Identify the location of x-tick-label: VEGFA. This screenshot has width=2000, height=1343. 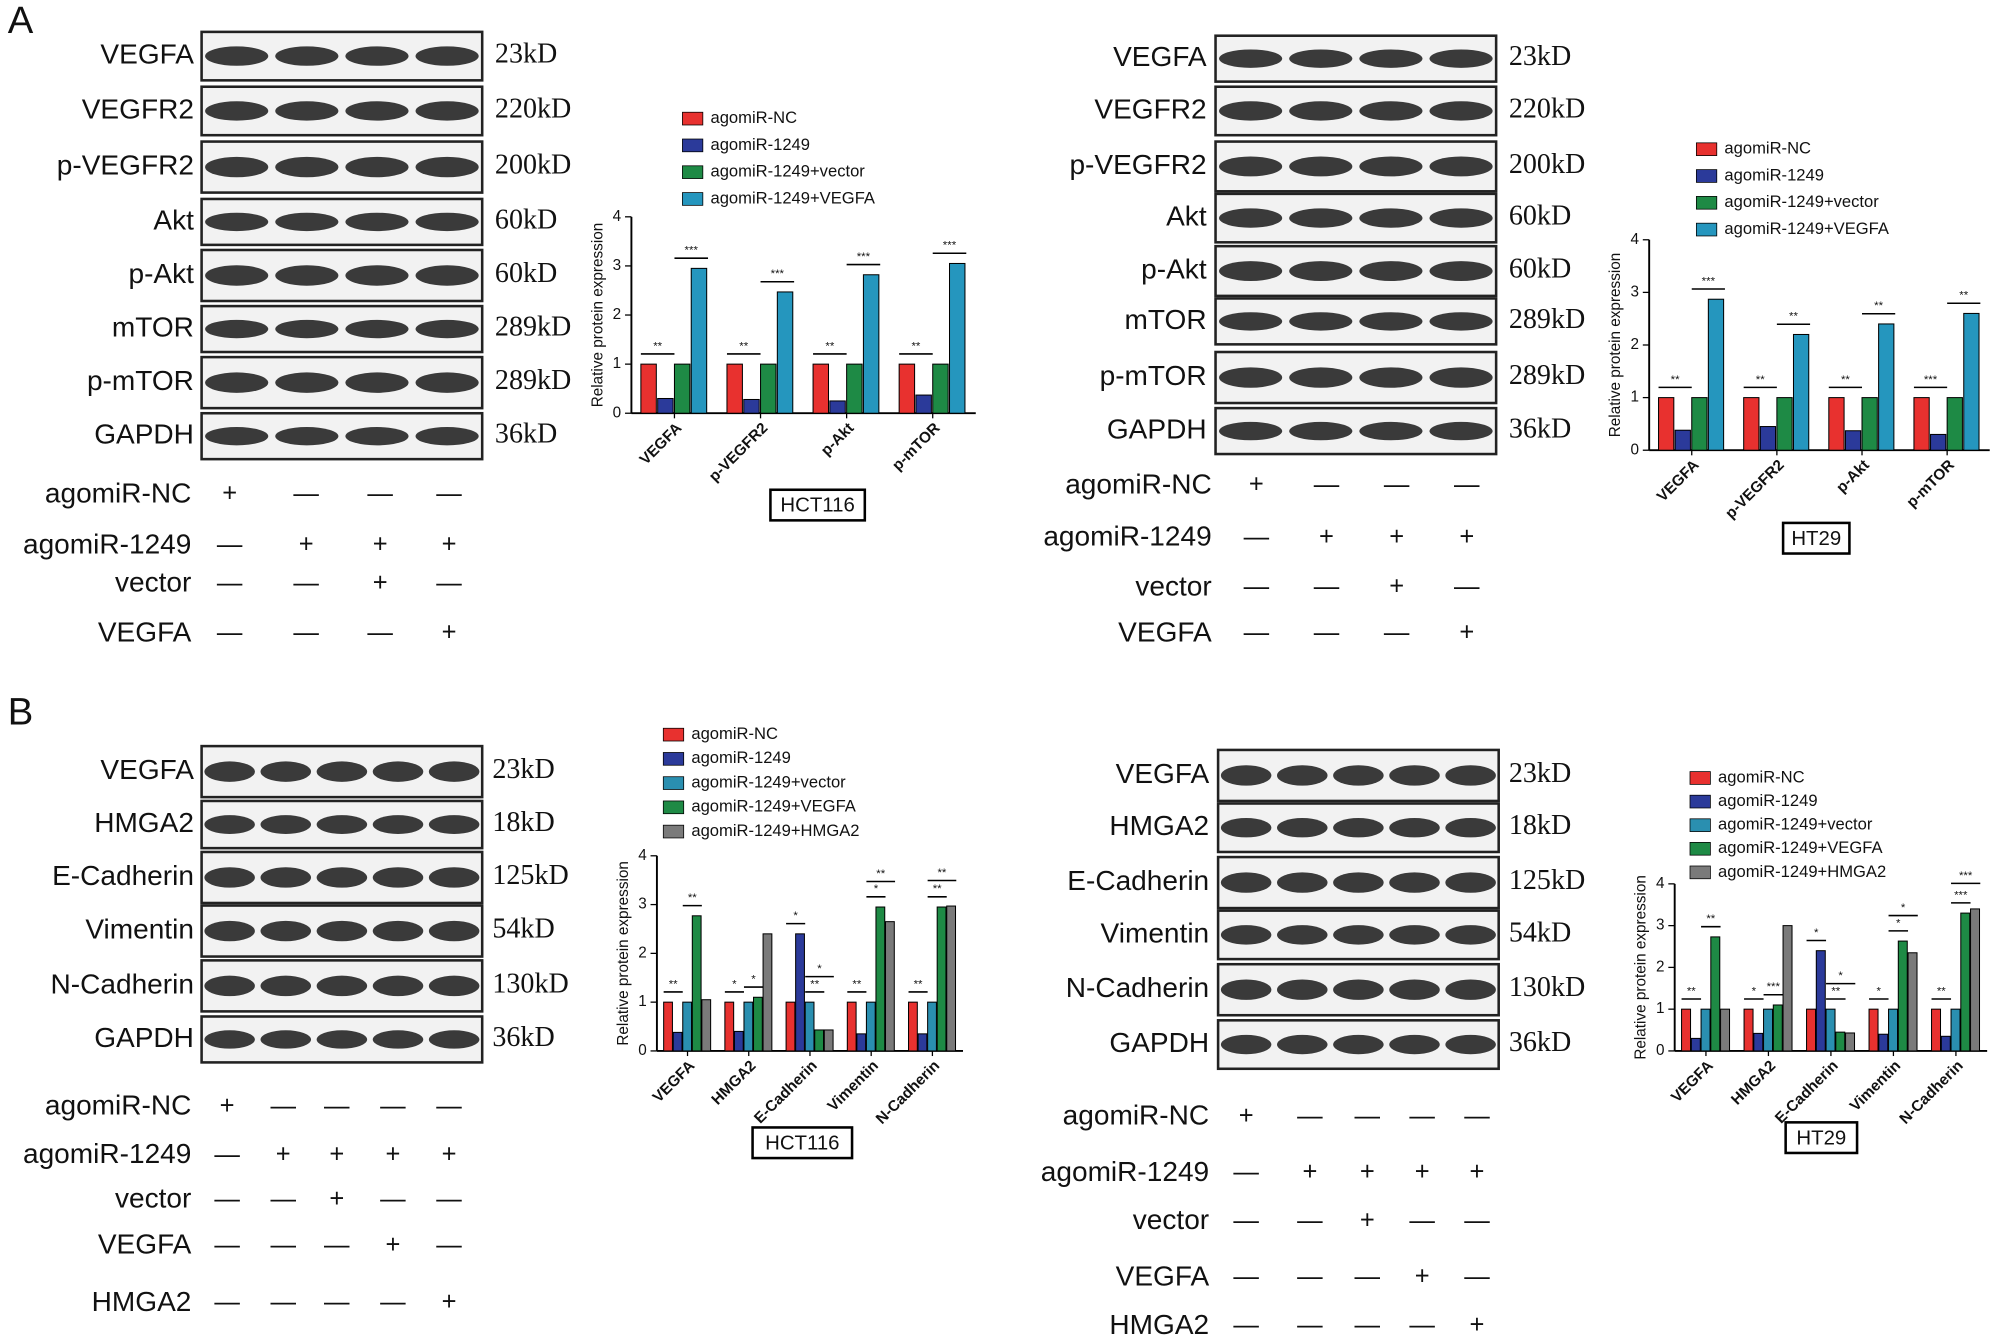
(1678, 481).